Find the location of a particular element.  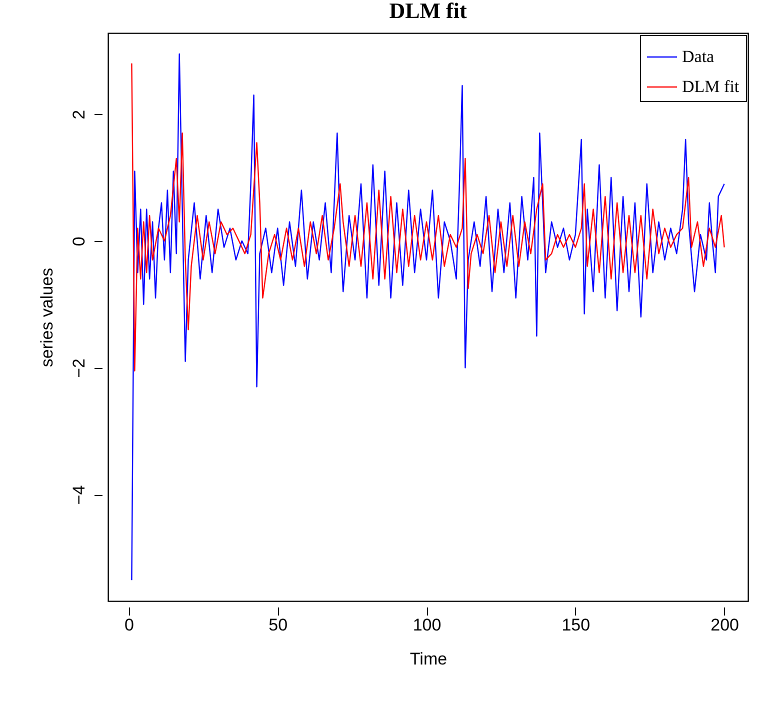

legend-label: Data is located at coordinates (698, 56).